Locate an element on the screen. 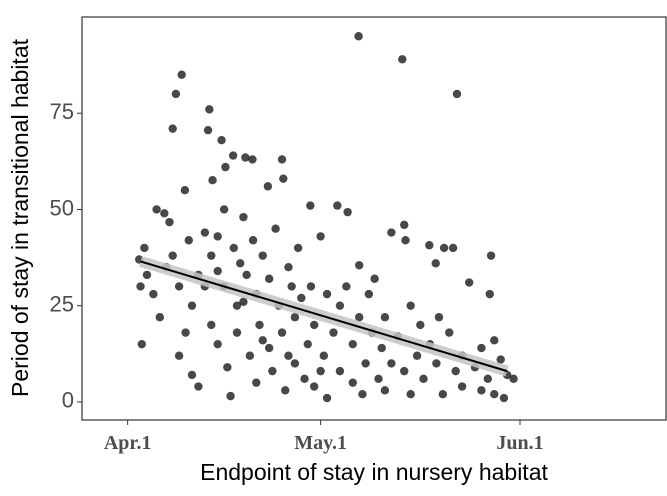  x-tick-label: Jun.1 is located at coordinates (519, 443).